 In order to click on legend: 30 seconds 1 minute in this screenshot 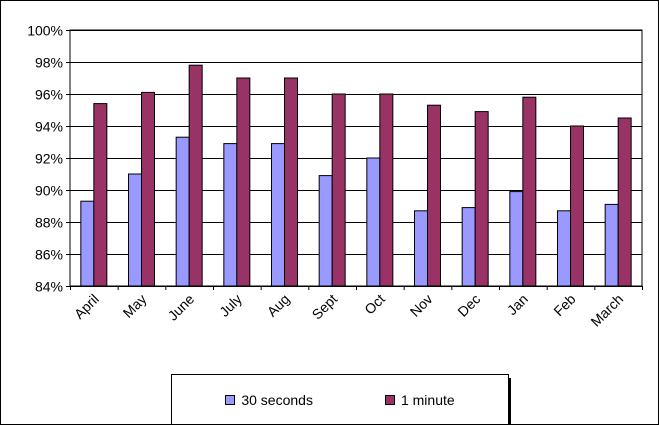, I will do `click(341, 399)`.